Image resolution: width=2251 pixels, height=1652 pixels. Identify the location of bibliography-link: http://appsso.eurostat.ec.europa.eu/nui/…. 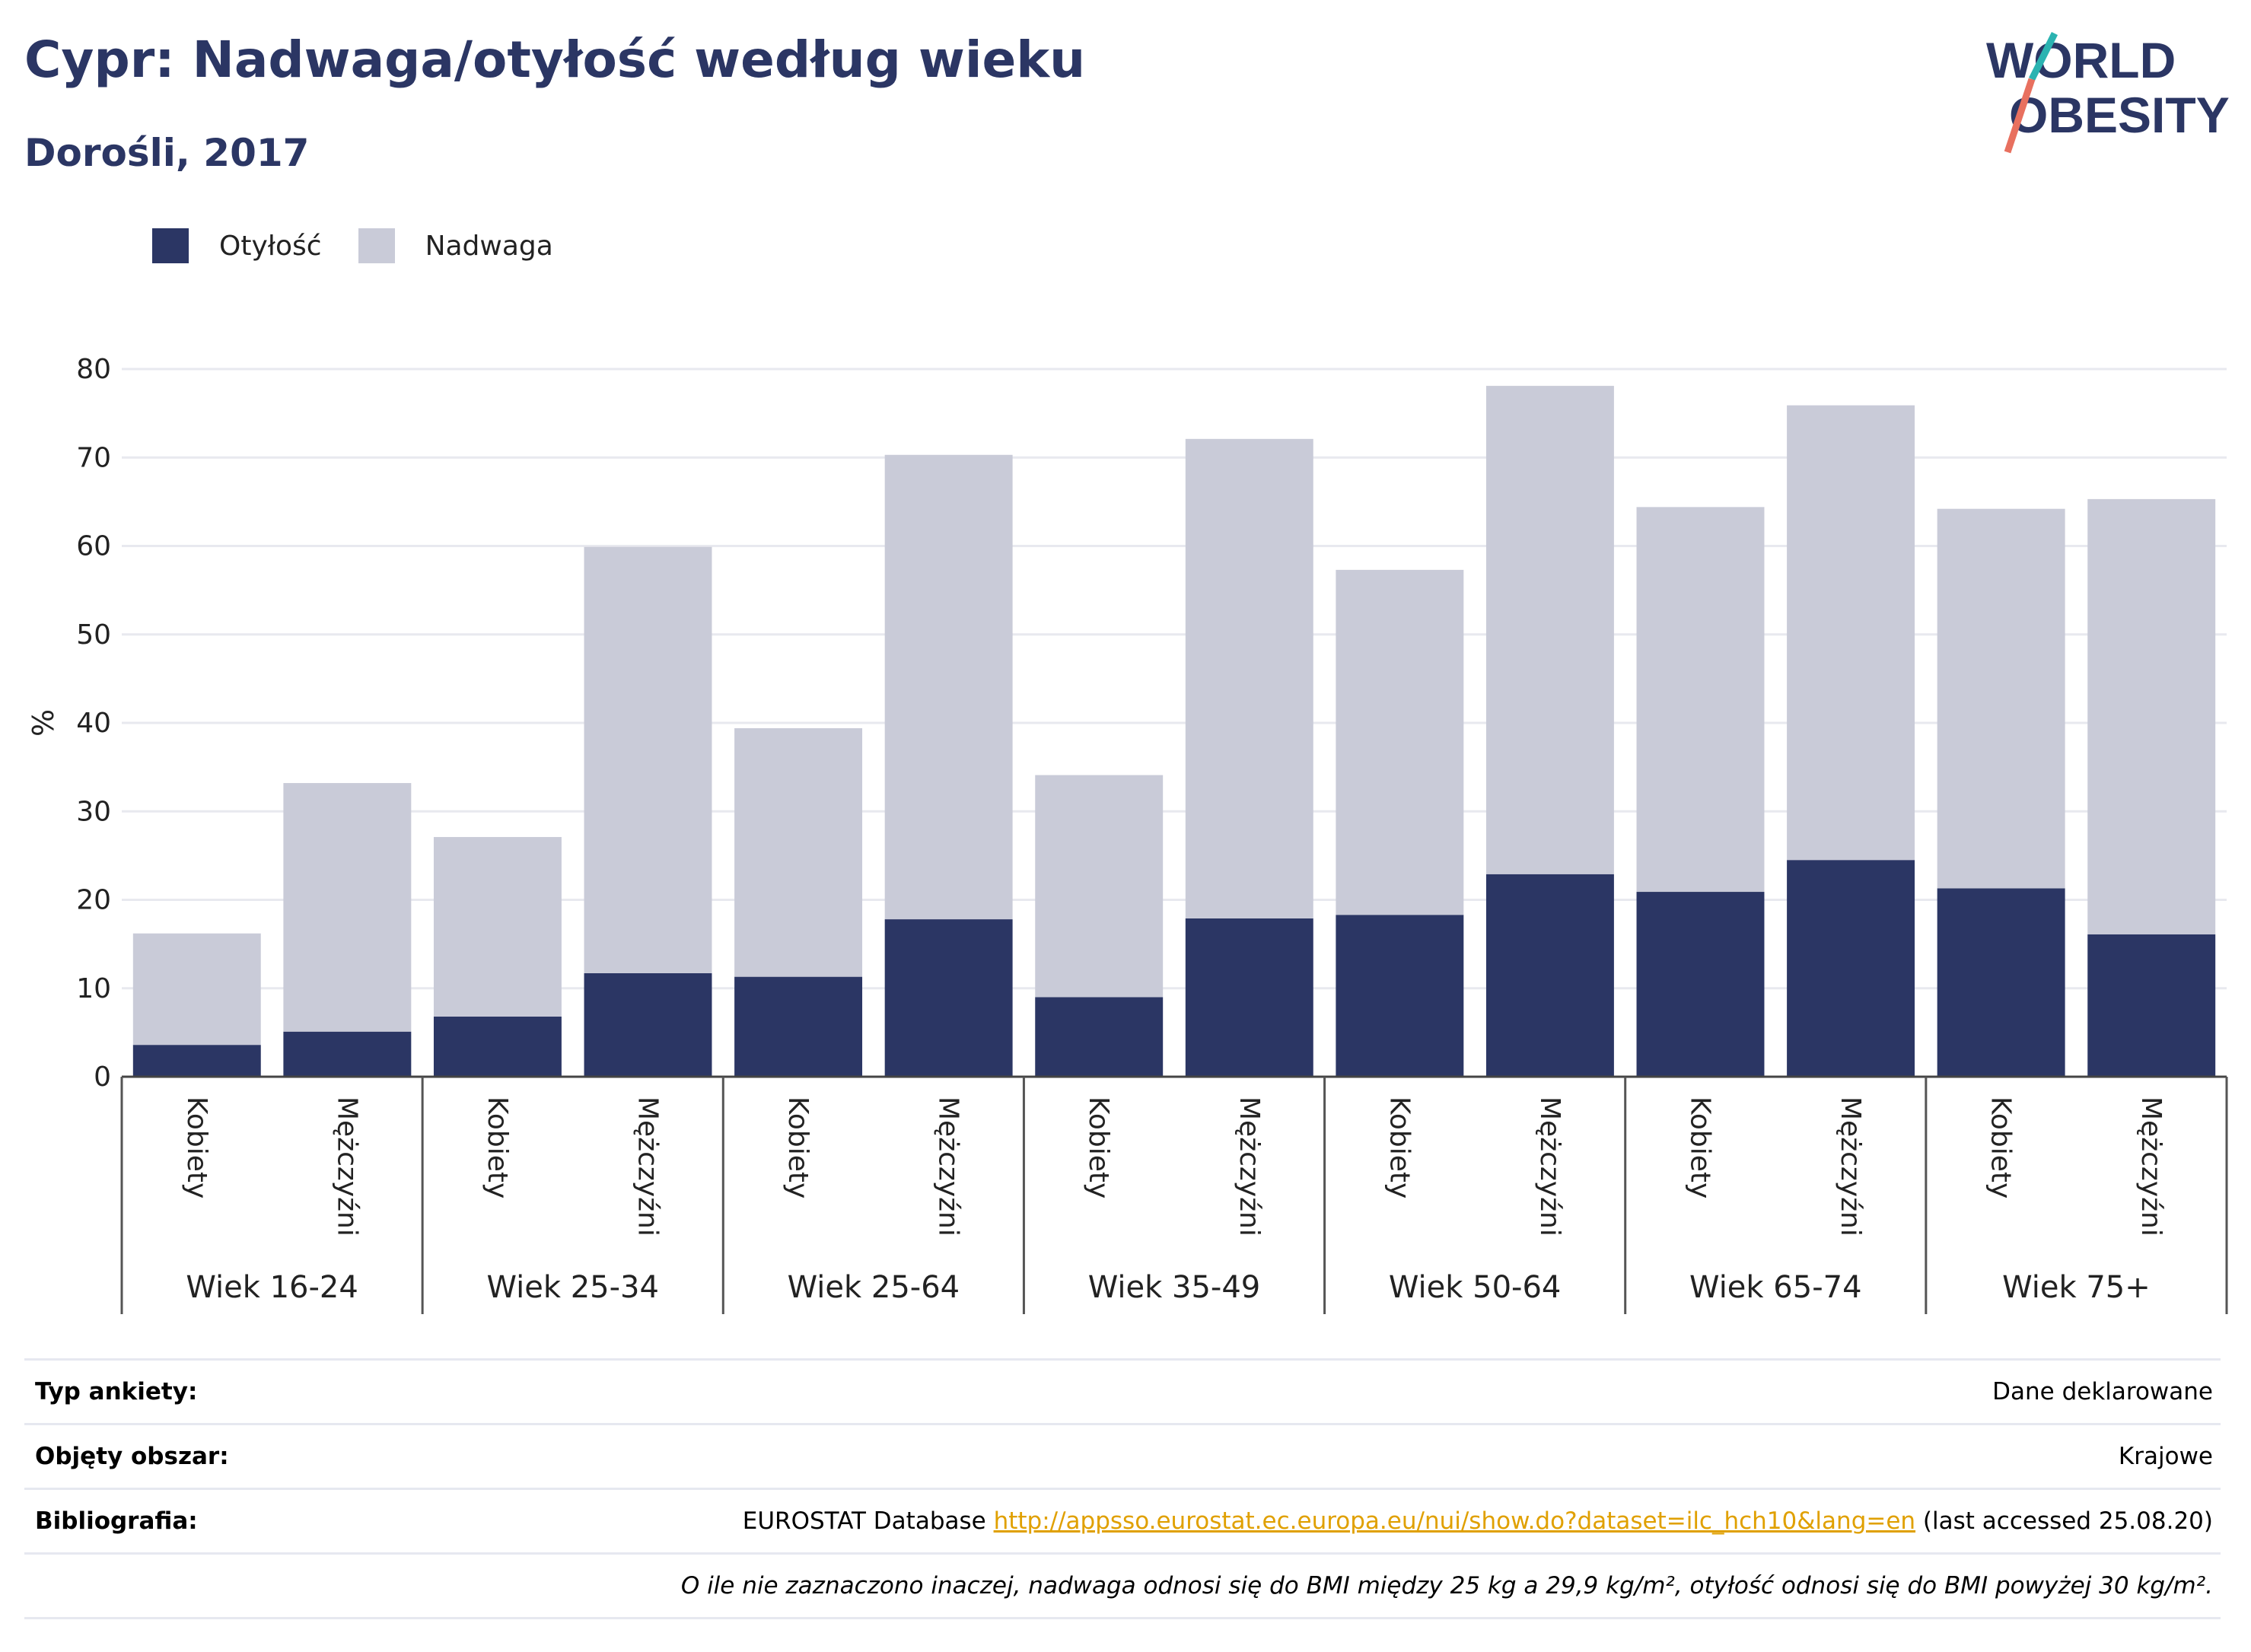
(1454, 1521).